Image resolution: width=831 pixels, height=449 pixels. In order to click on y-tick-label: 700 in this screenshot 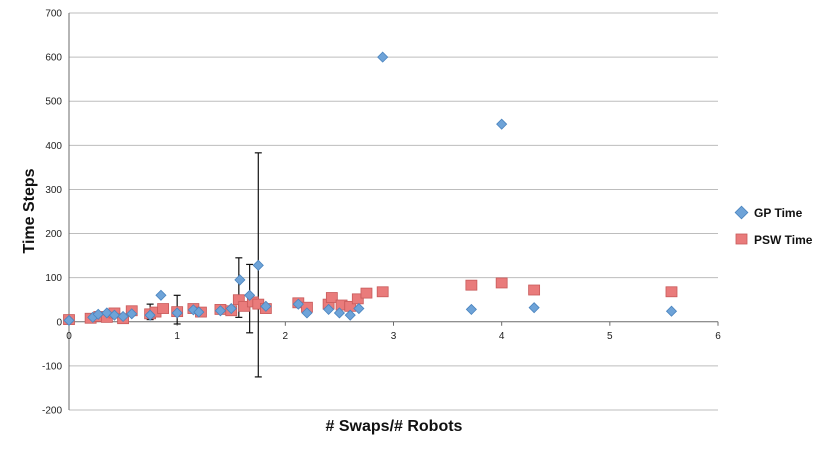, I will do `click(53, 14)`.